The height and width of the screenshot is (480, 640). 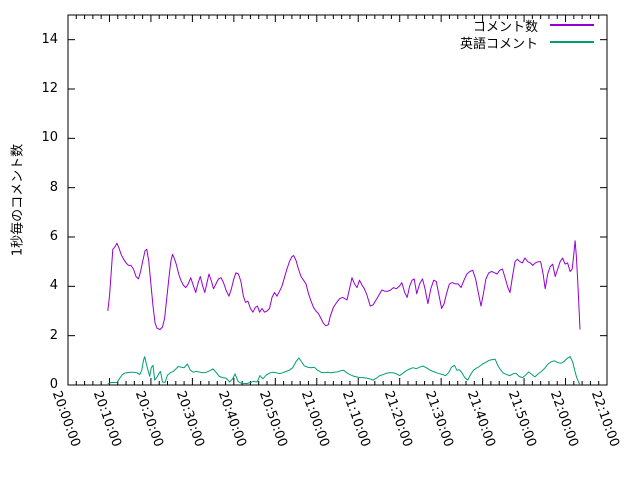 I want to click on y-tick-label: 14, so click(x=49, y=39).